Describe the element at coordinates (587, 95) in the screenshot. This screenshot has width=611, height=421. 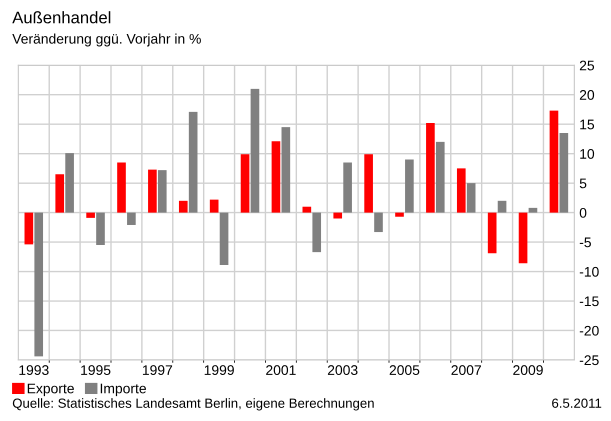
I see `y-tick-label: 20` at that location.